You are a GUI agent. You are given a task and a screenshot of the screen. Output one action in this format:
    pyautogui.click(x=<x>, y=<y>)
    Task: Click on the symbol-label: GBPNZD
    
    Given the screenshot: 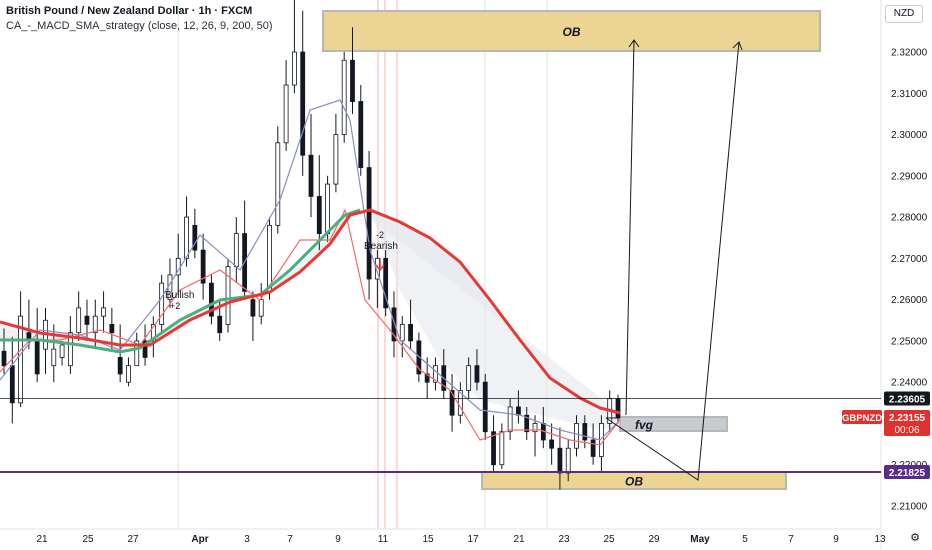 What is the action you would take?
    pyautogui.click(x=862, y=418)
    